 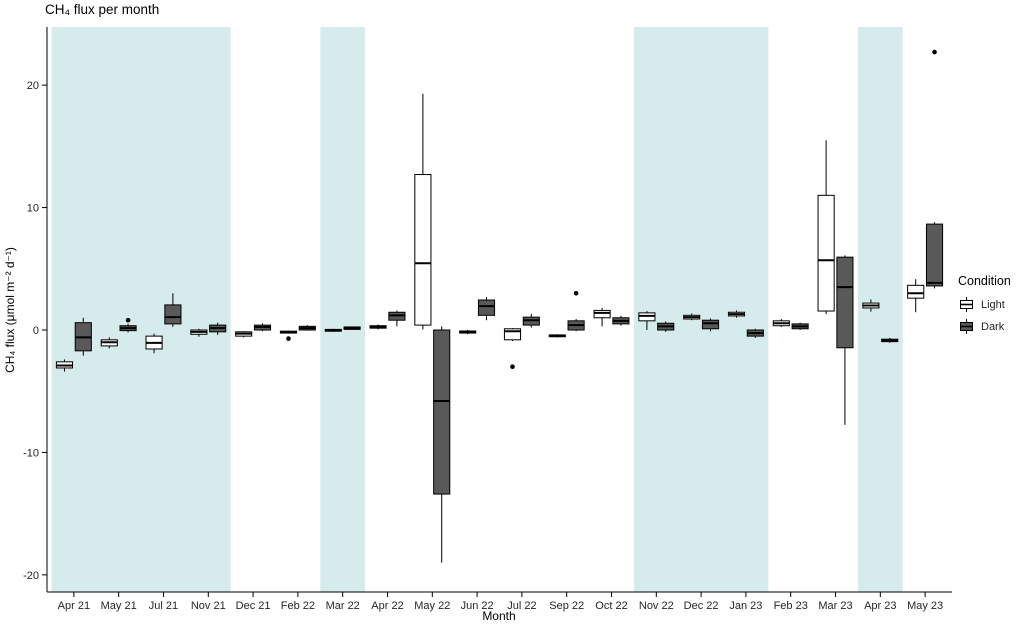 What do you see at coordinates (33, 86) in the screenshot?
I see `y-tick-label: 20` at bounding box center [33, 86].